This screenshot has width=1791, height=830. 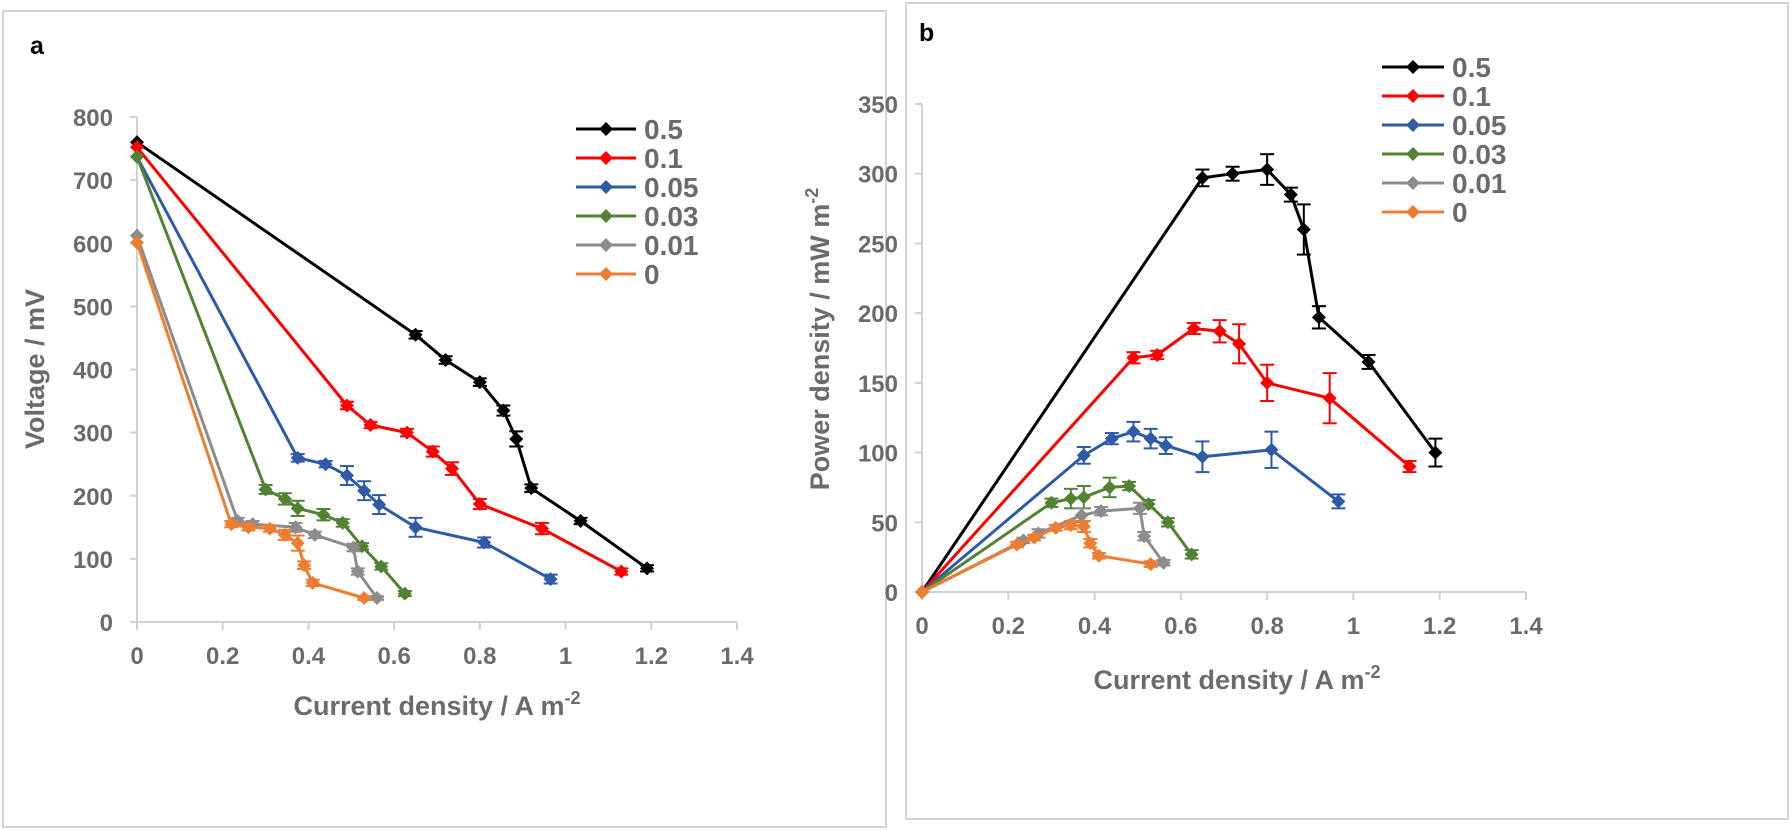 What do you see at coordinates (878, 384) in the screenshot?
I see `y-tick-label: 150` at bounding box center [878, 384].